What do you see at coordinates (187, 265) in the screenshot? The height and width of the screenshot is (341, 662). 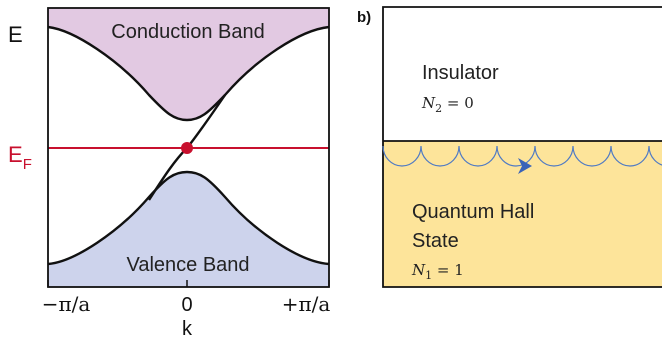 I see `valence-band-label: Valence Band` at bounding box center [187, 265].